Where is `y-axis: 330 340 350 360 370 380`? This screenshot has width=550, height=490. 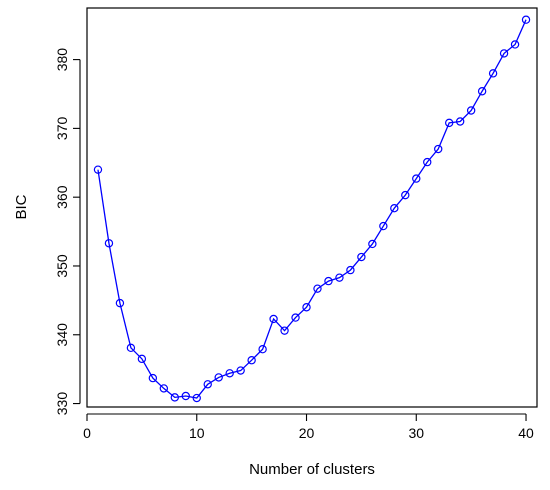
y-axis: 330 340 350 360 370 380 is located at coordinates (67, 232).